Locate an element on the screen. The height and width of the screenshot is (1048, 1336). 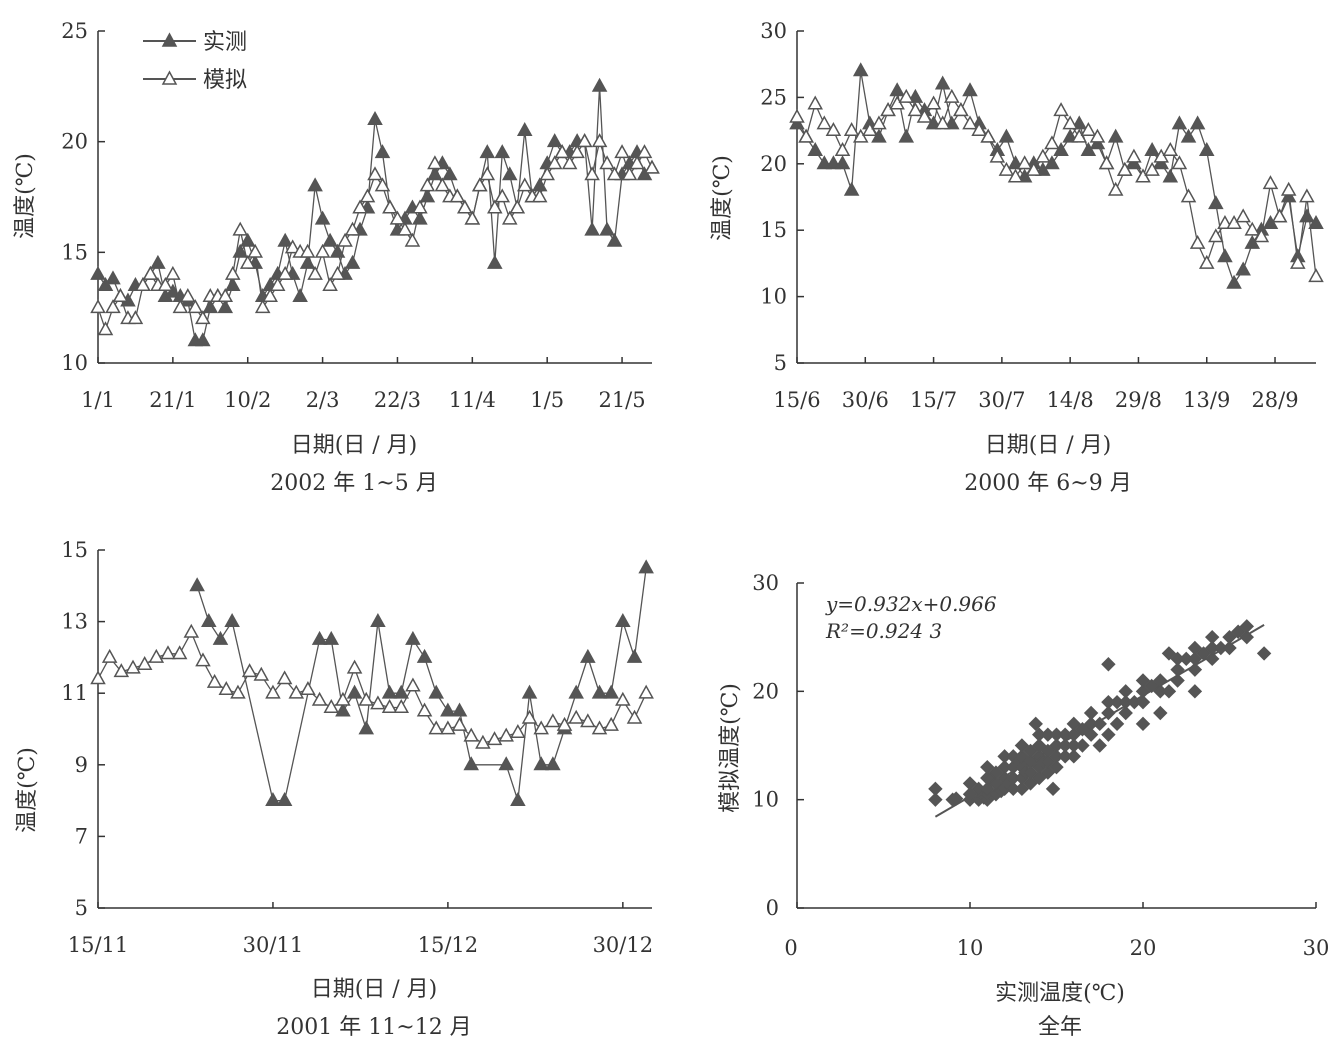
p2-xlabel: 日期(日 / 月) is located at coordinates (374, 989).